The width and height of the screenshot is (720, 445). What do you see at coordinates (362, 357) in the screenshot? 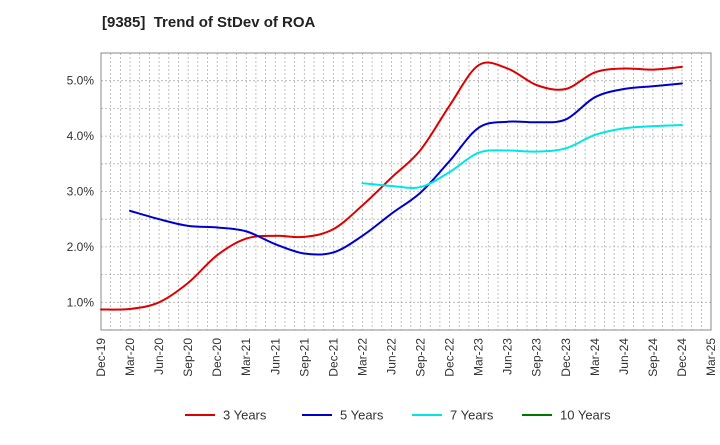
I see `x-tick-label: Mar-22` at bounding box center [362, 357].